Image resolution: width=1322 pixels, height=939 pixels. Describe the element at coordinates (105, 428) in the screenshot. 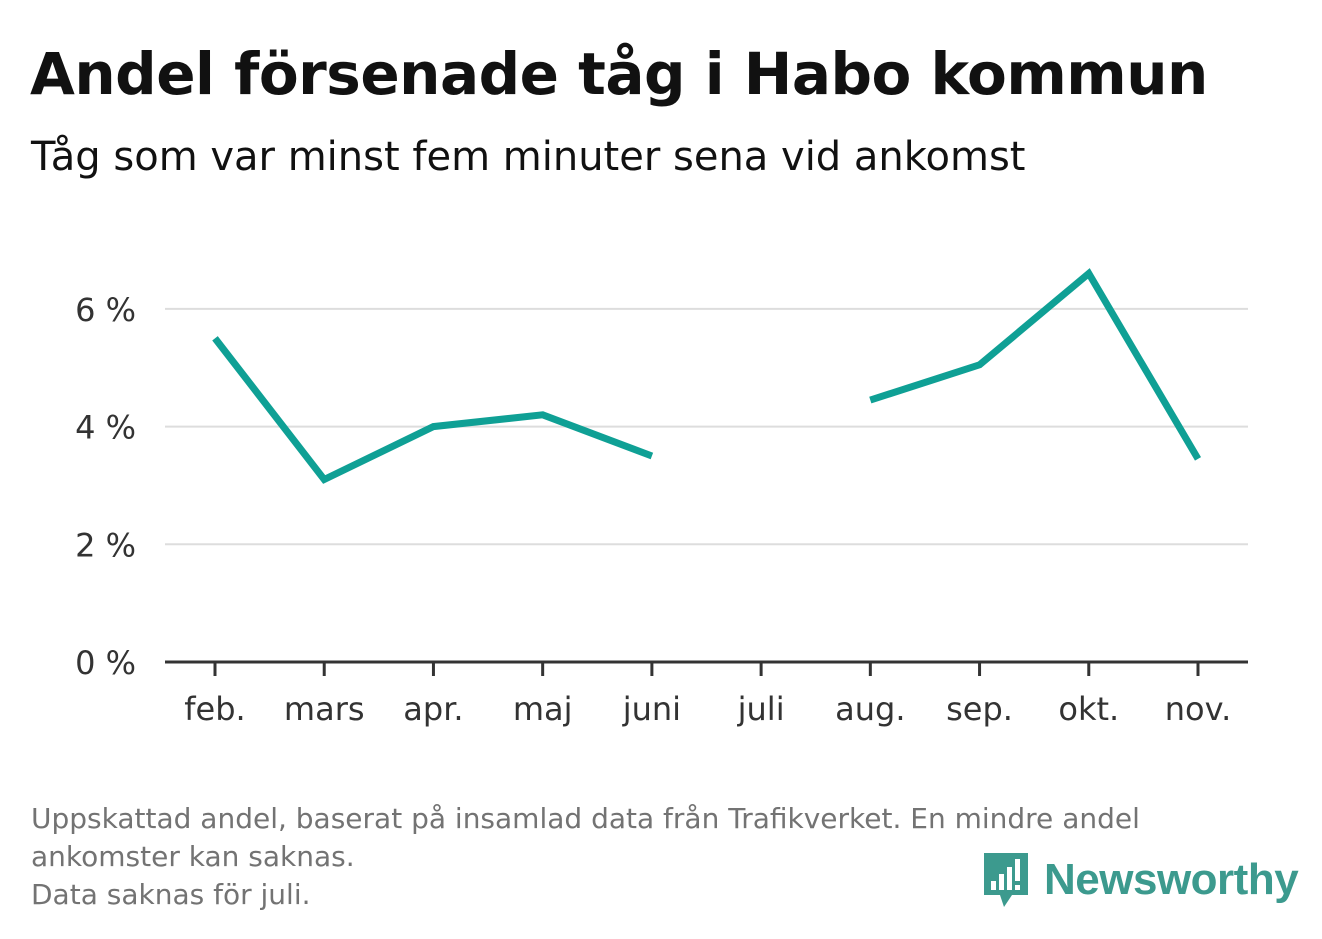

I see `y-tick-label: 4 %` at that location.